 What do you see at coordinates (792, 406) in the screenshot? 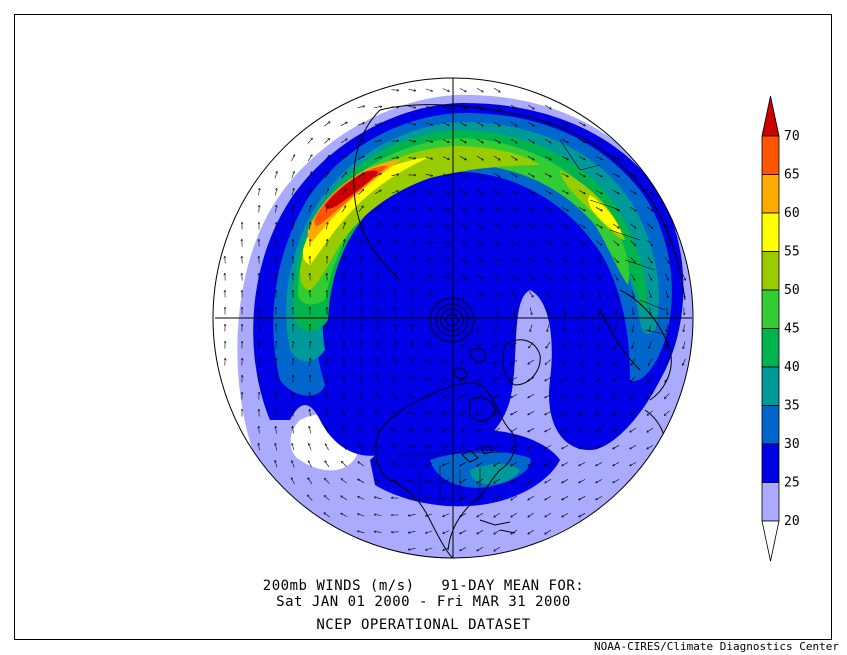
I see `colorbar-tick-label: 35` at bounding box center [792, 406].